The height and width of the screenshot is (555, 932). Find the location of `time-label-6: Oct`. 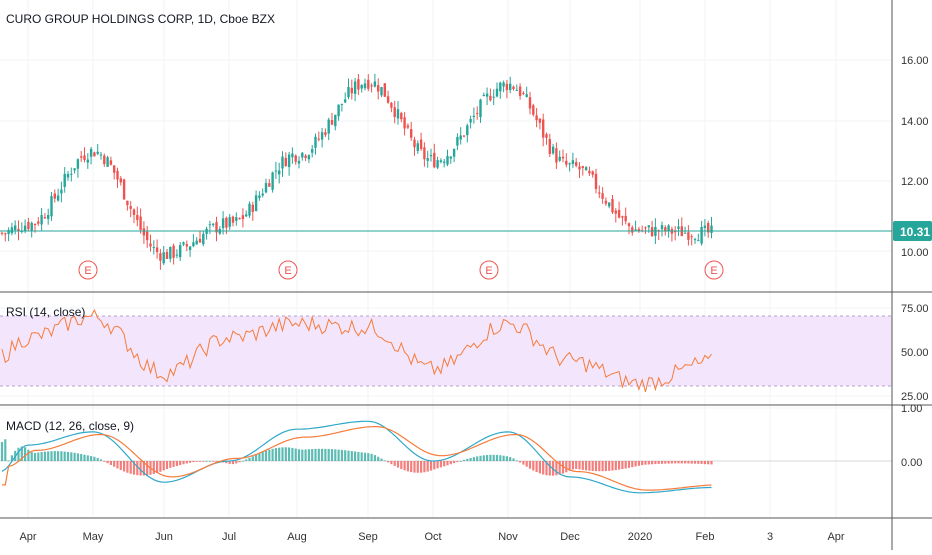

time-label-6: Oct is located at coordinates (432, 537).